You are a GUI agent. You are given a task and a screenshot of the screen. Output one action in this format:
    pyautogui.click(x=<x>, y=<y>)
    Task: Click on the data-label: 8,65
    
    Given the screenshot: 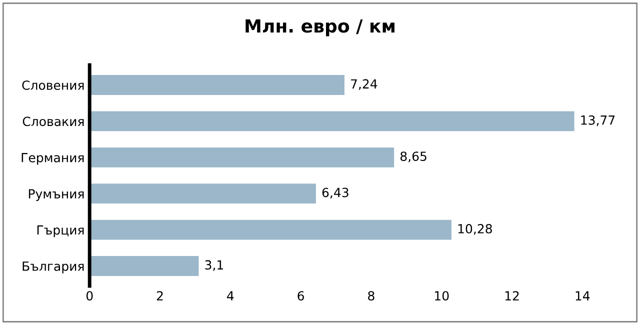 What is the action you would take?
    pyautogui.click(x=413, y=157)
    